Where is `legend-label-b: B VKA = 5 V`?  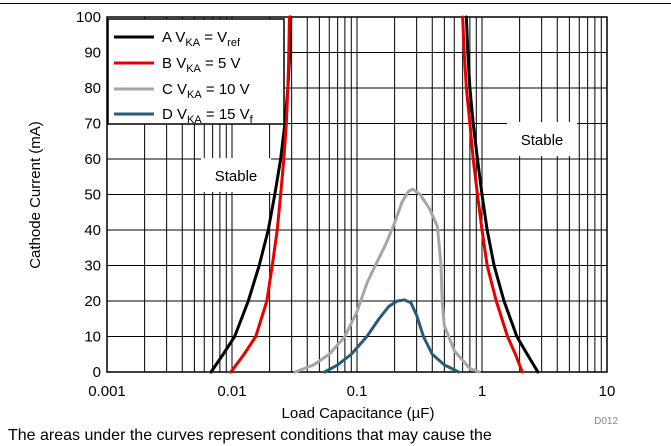
legend-label-b: B VKA = 5 V is located at coordinates (201, 65).